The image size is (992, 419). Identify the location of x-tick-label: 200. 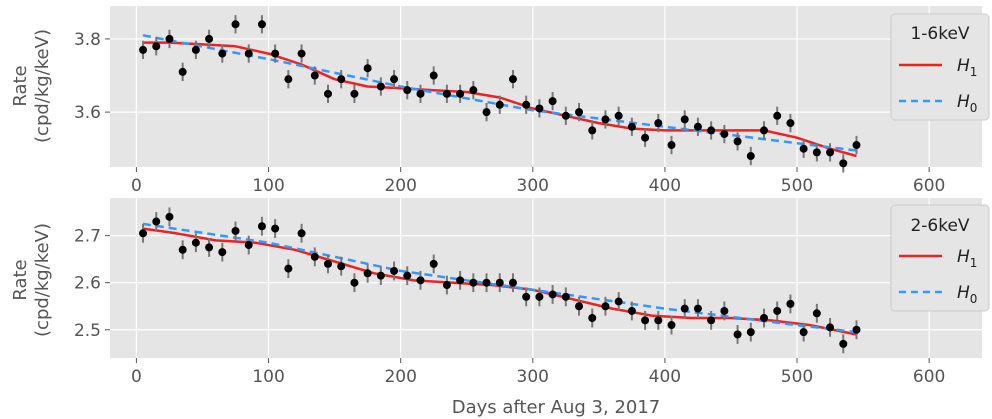
(400, 377).